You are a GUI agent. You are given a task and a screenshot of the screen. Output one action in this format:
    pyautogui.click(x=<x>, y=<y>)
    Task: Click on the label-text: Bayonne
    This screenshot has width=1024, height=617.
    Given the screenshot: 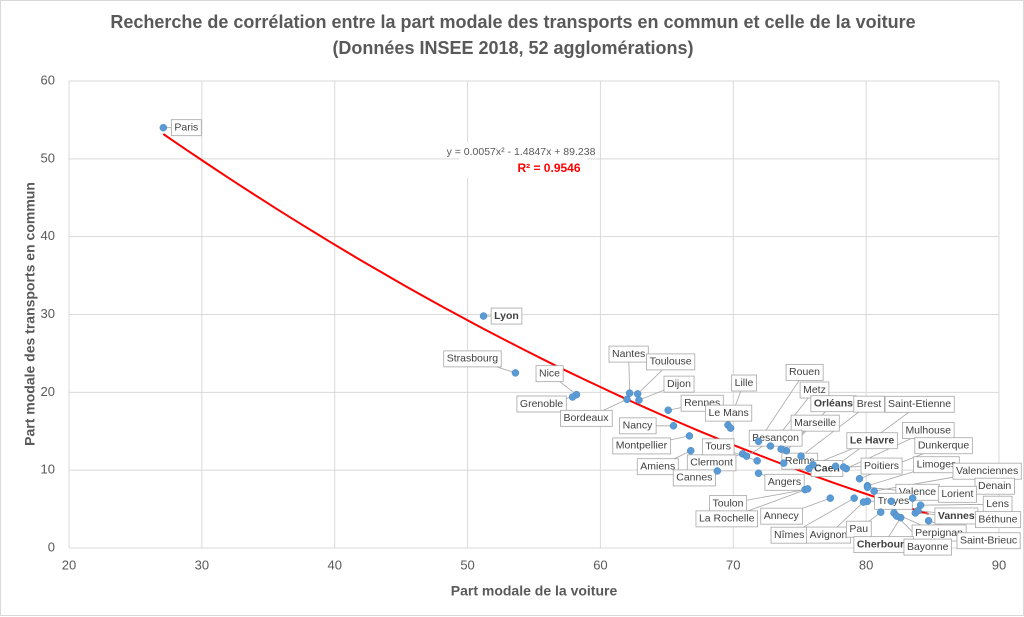 What is the action you would take?
    pyautogui.click(x=928, y=547)
    